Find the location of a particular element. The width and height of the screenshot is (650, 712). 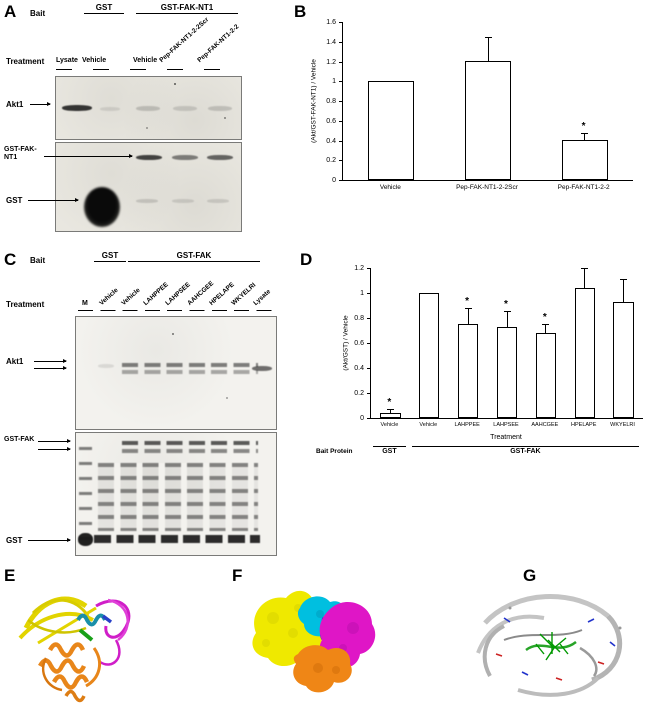

gst-band-row is located at coordinates (177, 539).